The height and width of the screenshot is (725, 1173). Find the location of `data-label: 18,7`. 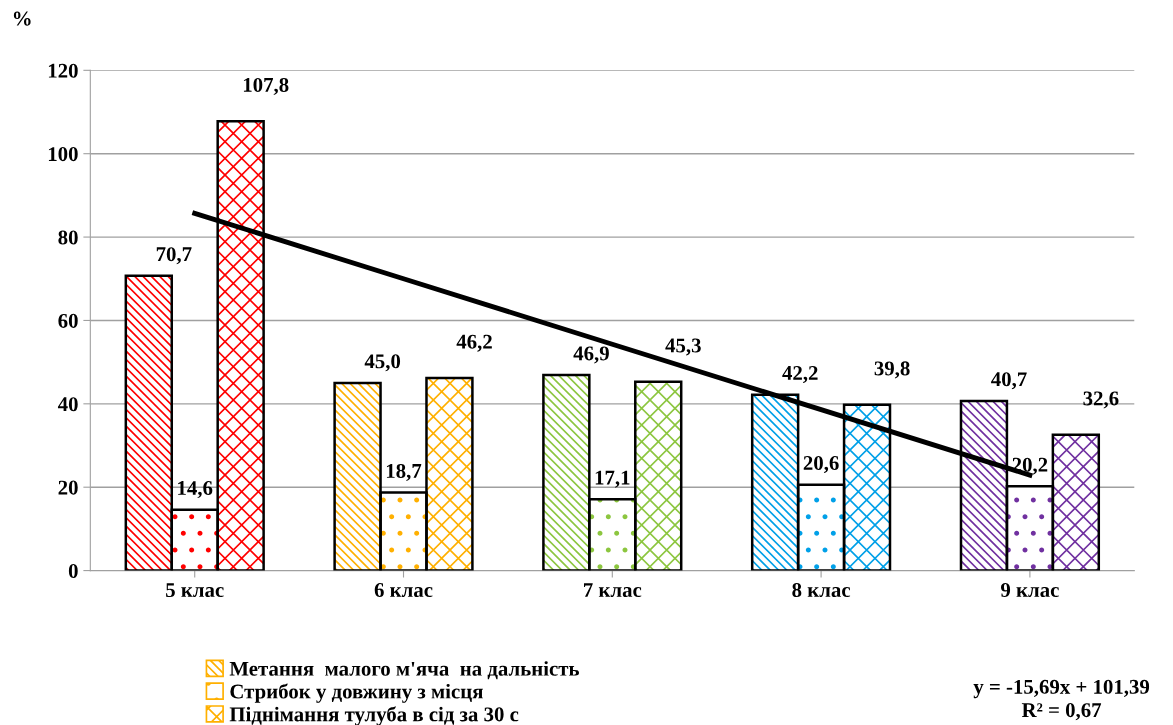

data-label: 18,7 is located at coordinates (404, 472).